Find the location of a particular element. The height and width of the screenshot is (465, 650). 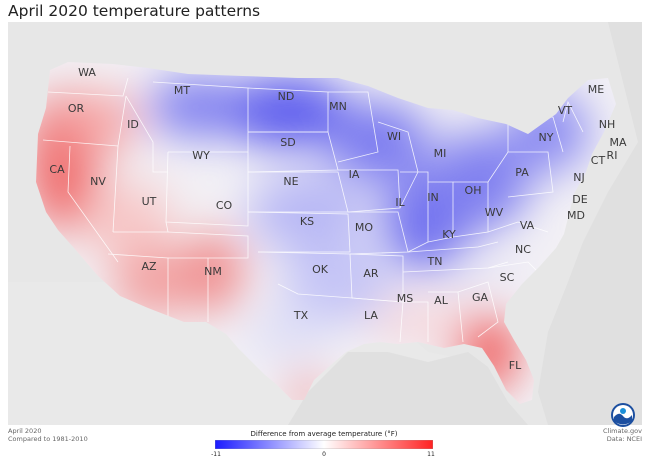

state-label-al: AL is located at coordinates (441, 300).